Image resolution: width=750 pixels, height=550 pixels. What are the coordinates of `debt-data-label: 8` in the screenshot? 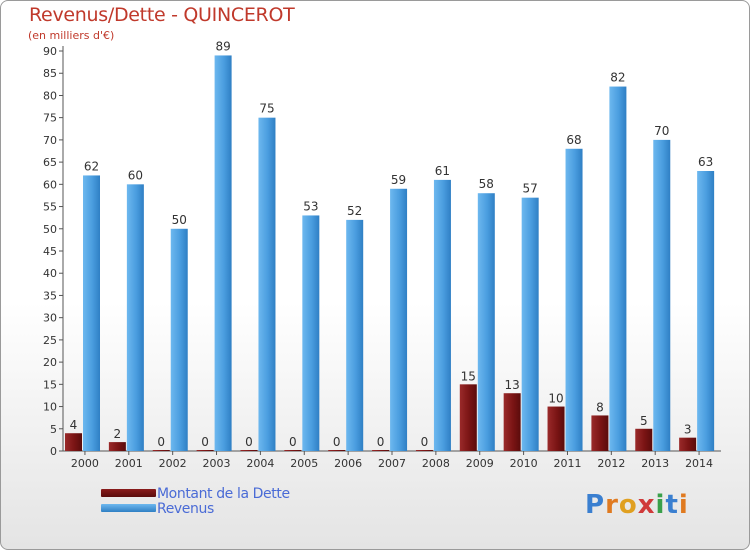 It's located at (600, 407).